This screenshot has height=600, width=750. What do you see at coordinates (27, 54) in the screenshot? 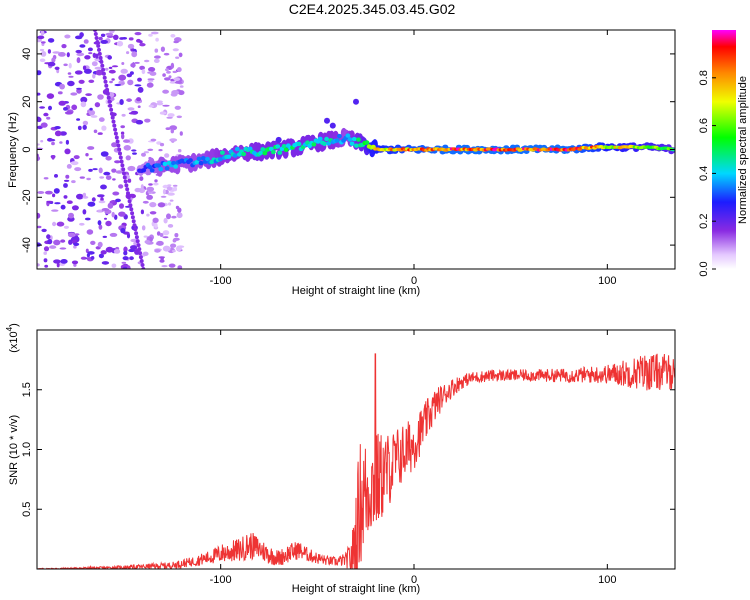
I see `spec-ytick-label: 40` at bounding box center [27, 54].